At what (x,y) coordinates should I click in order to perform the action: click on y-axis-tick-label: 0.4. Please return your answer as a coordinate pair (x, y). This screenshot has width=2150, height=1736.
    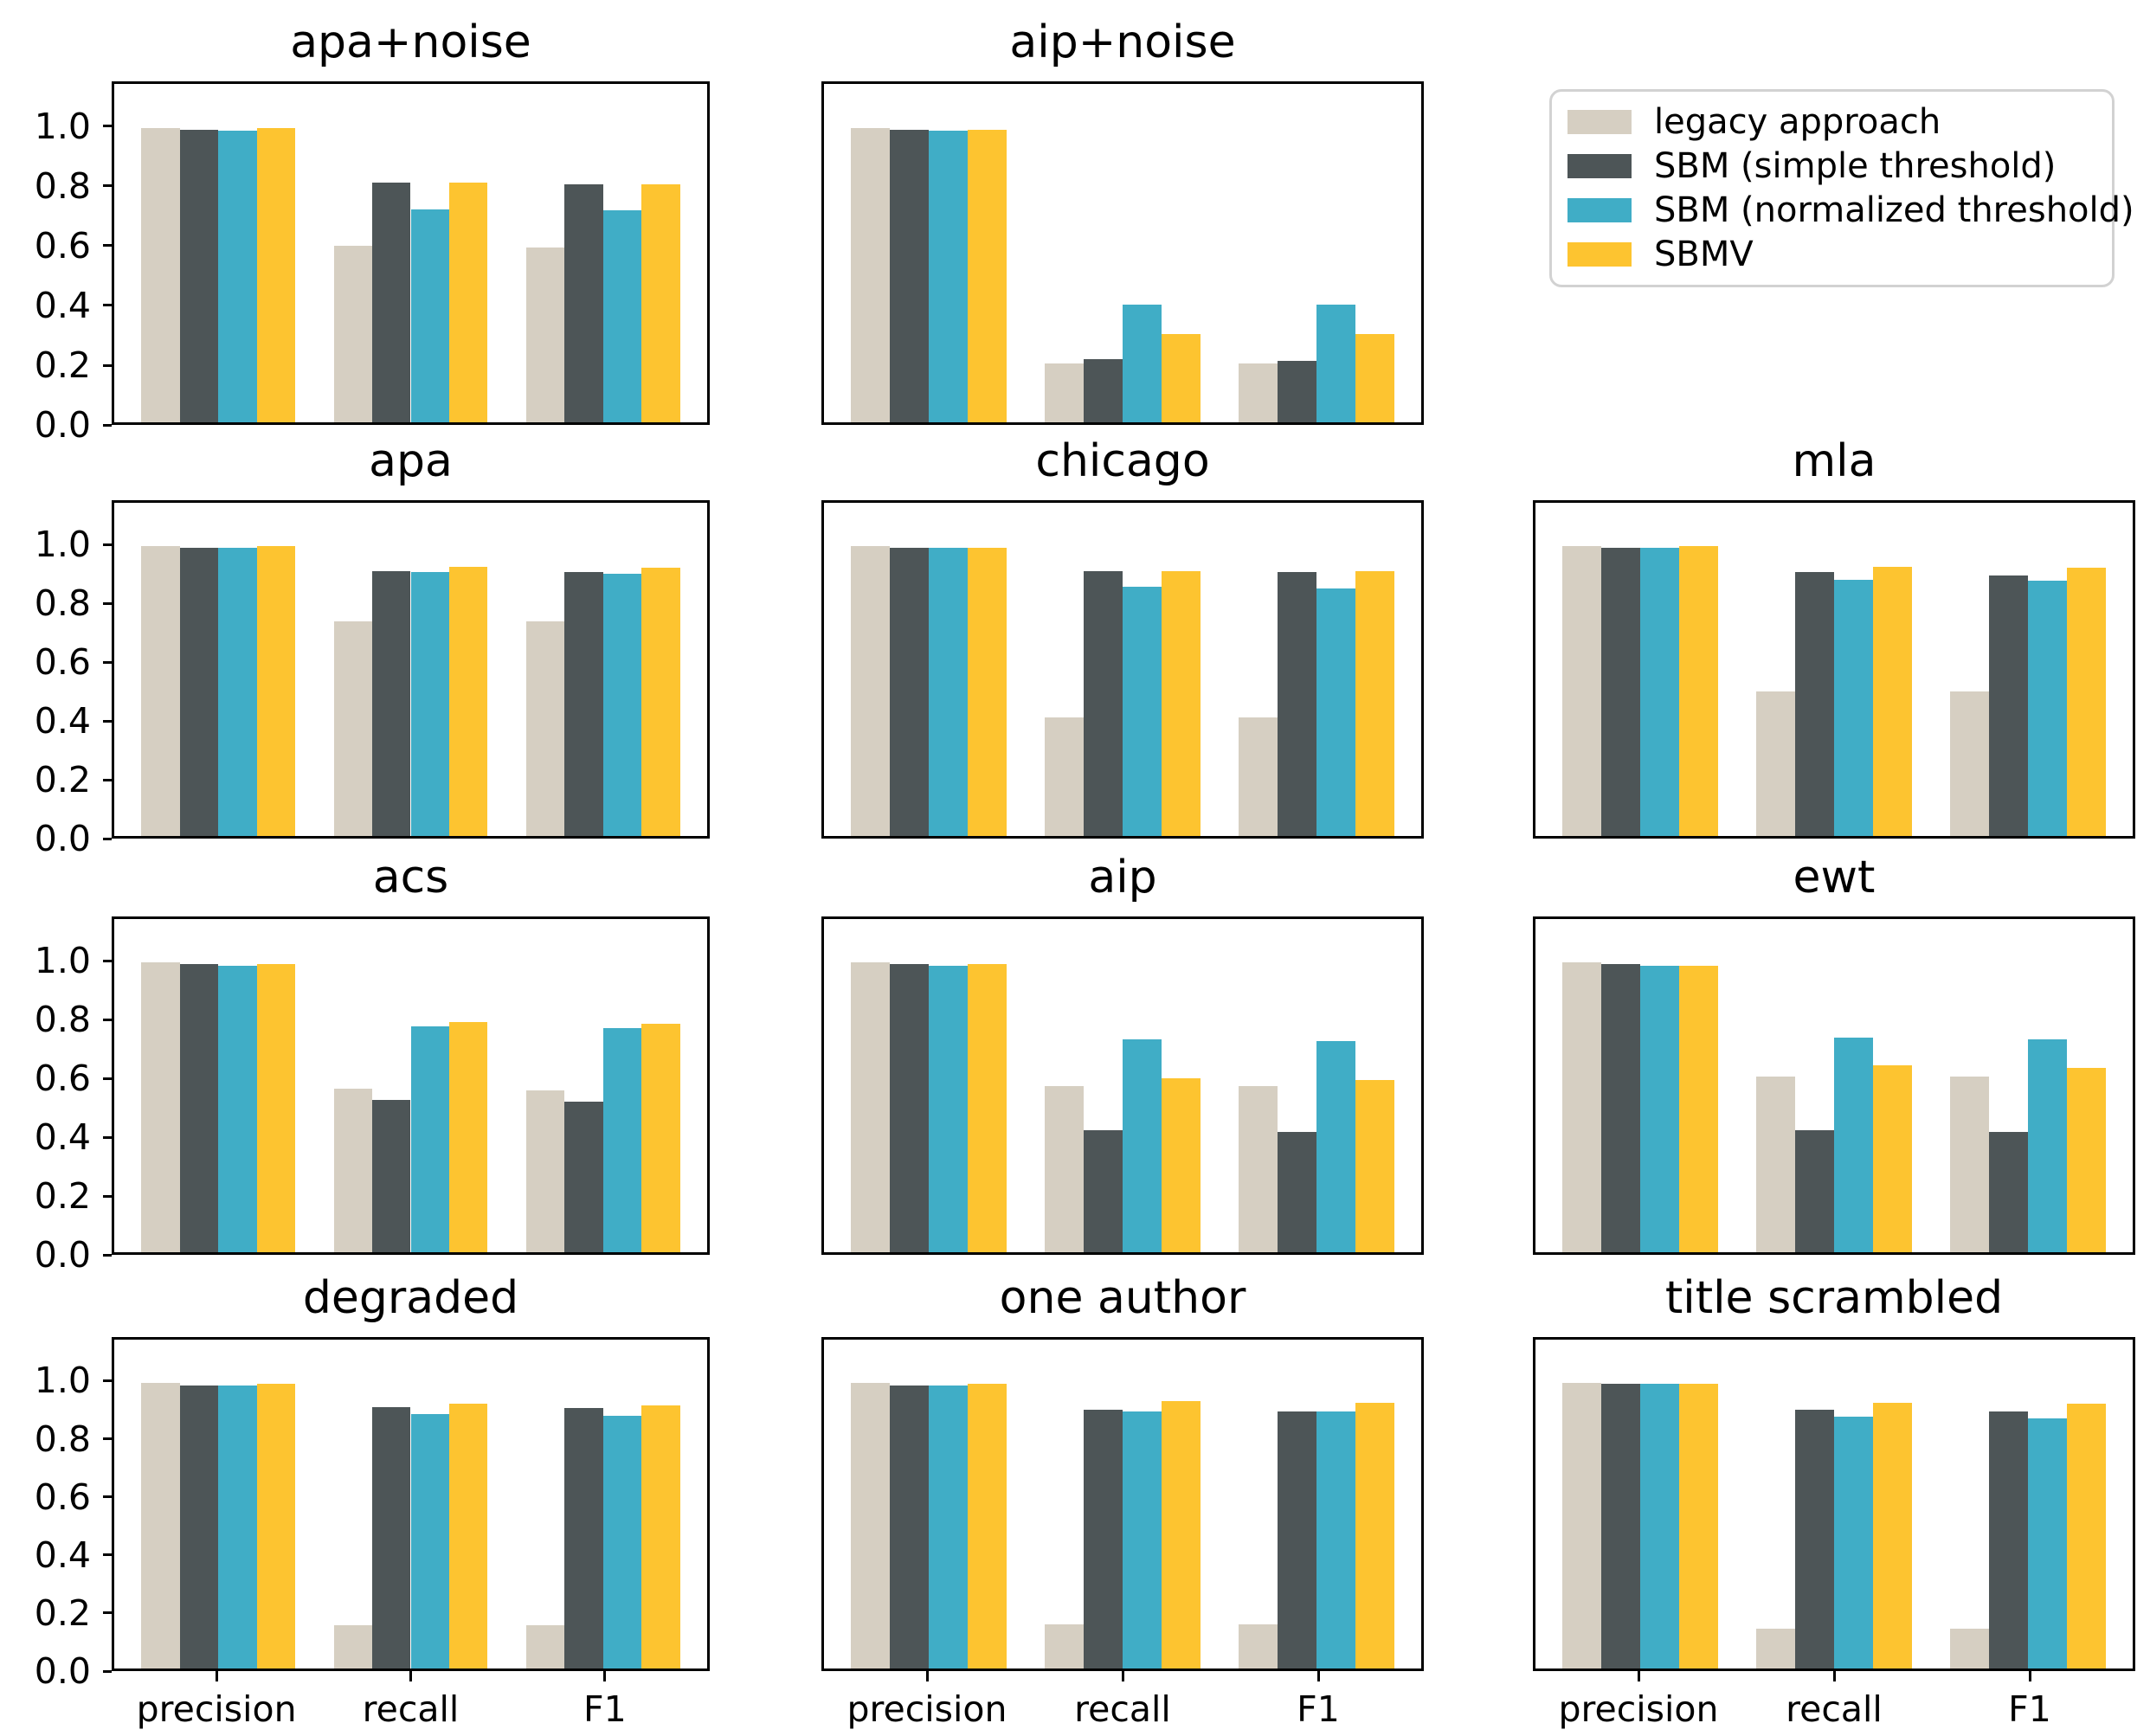
    Looking at the image, I should click on (63, 721).